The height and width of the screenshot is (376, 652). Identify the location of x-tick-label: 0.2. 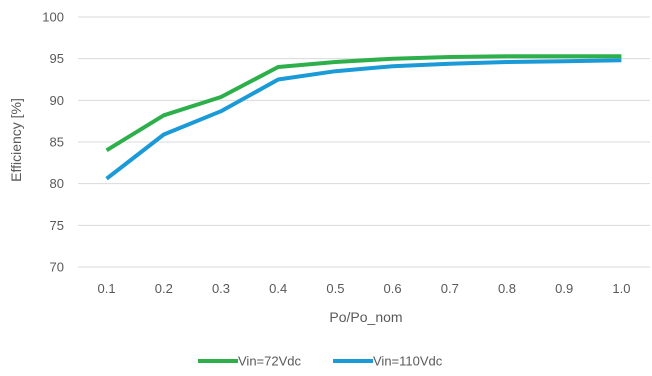
(164, 288).